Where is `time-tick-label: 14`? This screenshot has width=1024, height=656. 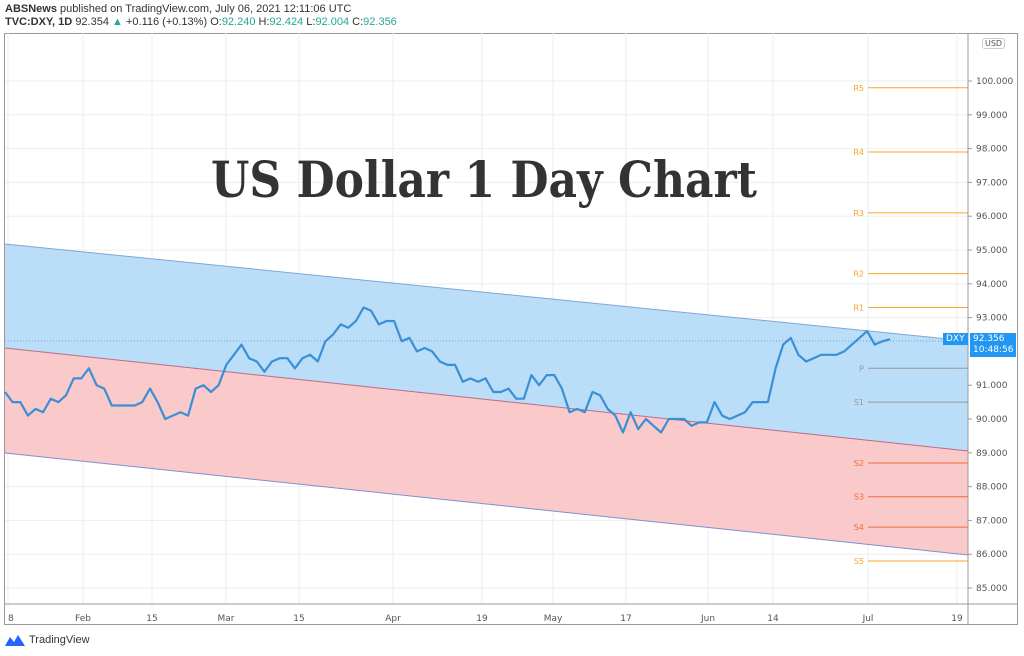
time-tick-label: 14 is located at coordinates (773, 619).